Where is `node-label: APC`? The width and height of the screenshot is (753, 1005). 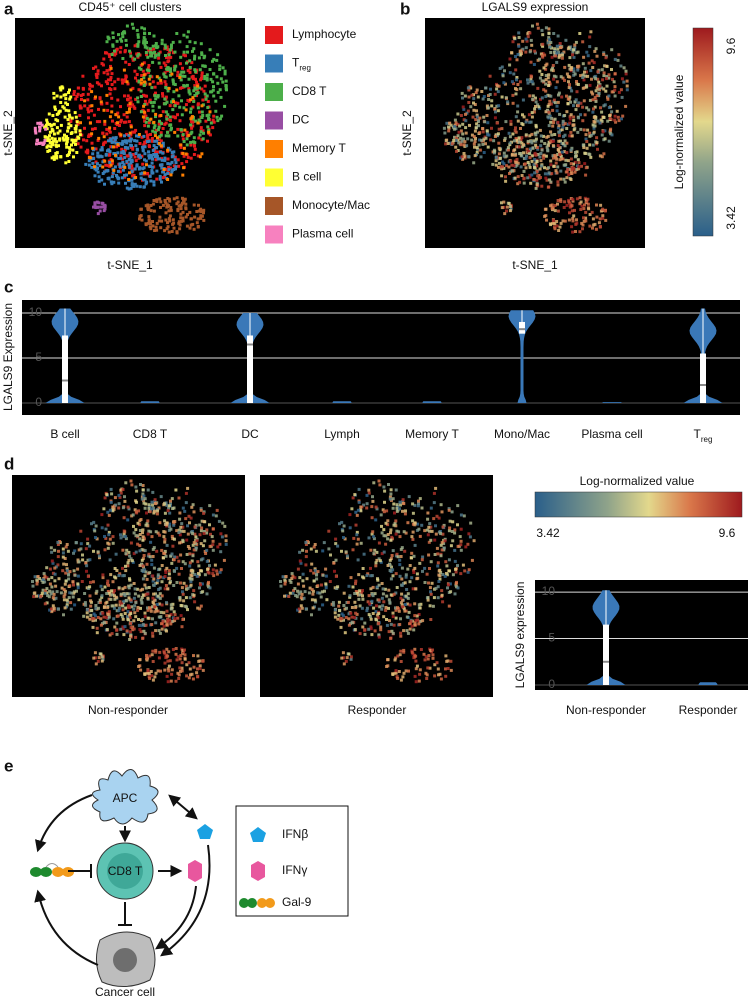
node-label: APC is located at coordinates (125, 798).